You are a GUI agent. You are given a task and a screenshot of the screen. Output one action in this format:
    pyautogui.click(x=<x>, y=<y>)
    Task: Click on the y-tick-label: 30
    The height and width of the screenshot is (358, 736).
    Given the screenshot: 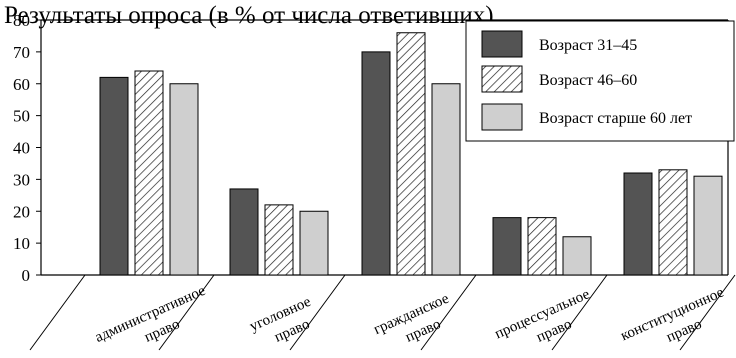 What is the action you would take?
    pyautogui.click(x=21, y=179)
    